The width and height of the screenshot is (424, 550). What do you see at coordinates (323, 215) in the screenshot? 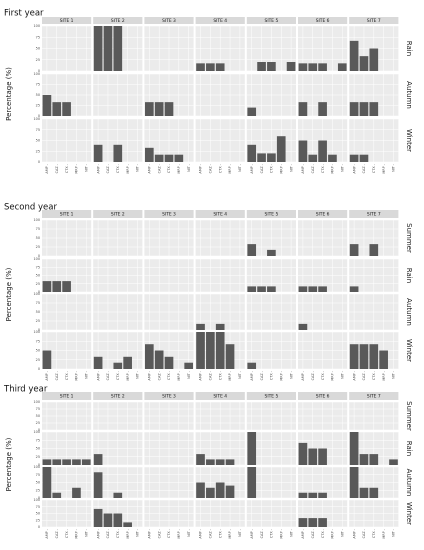
I see `site-strip-label: SITE 6` at bounding box center [323, 215].